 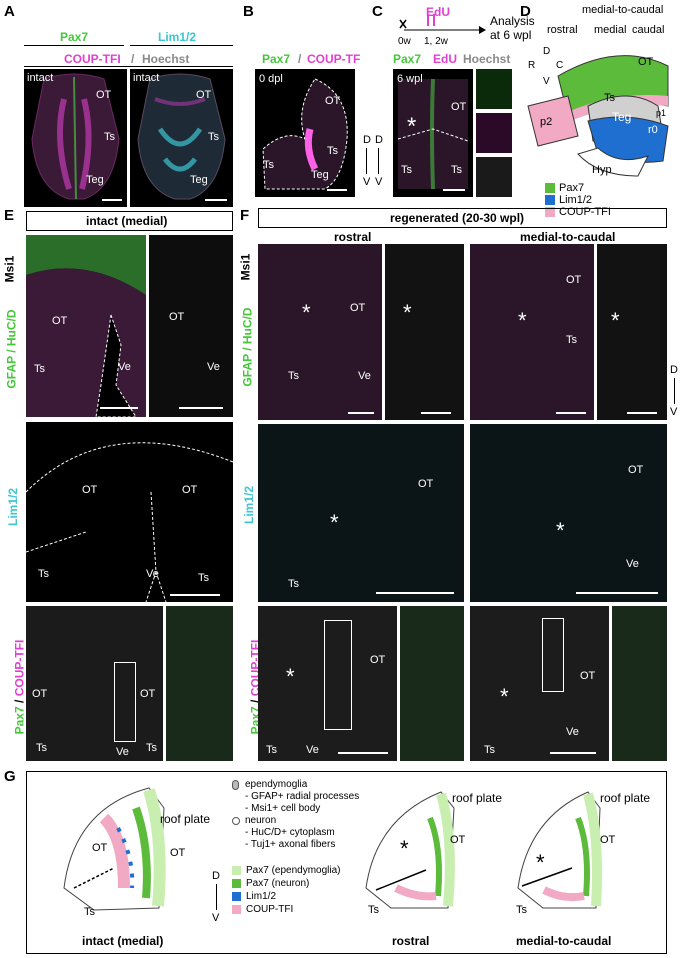 What do you see at coordinates (412, 126) in the screenshot?
I see `panel-c-star: *` at bounding box center [412, 126].